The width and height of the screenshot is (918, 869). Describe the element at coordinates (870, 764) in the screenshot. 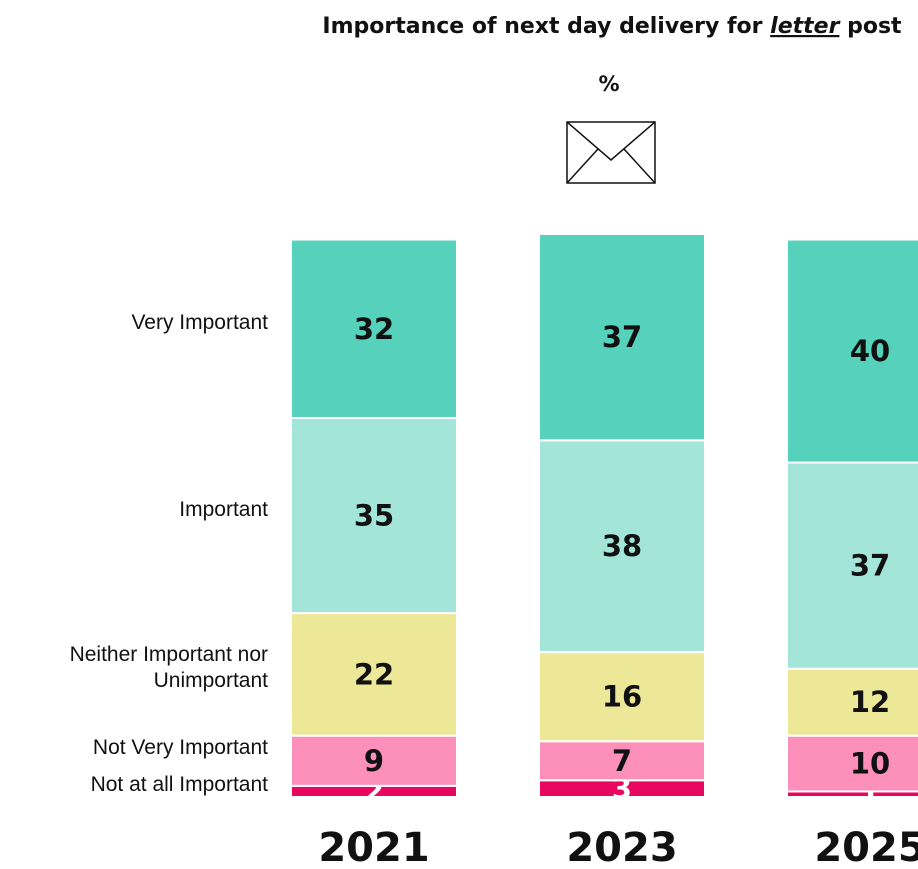

I see `value-label: 10` at that location.